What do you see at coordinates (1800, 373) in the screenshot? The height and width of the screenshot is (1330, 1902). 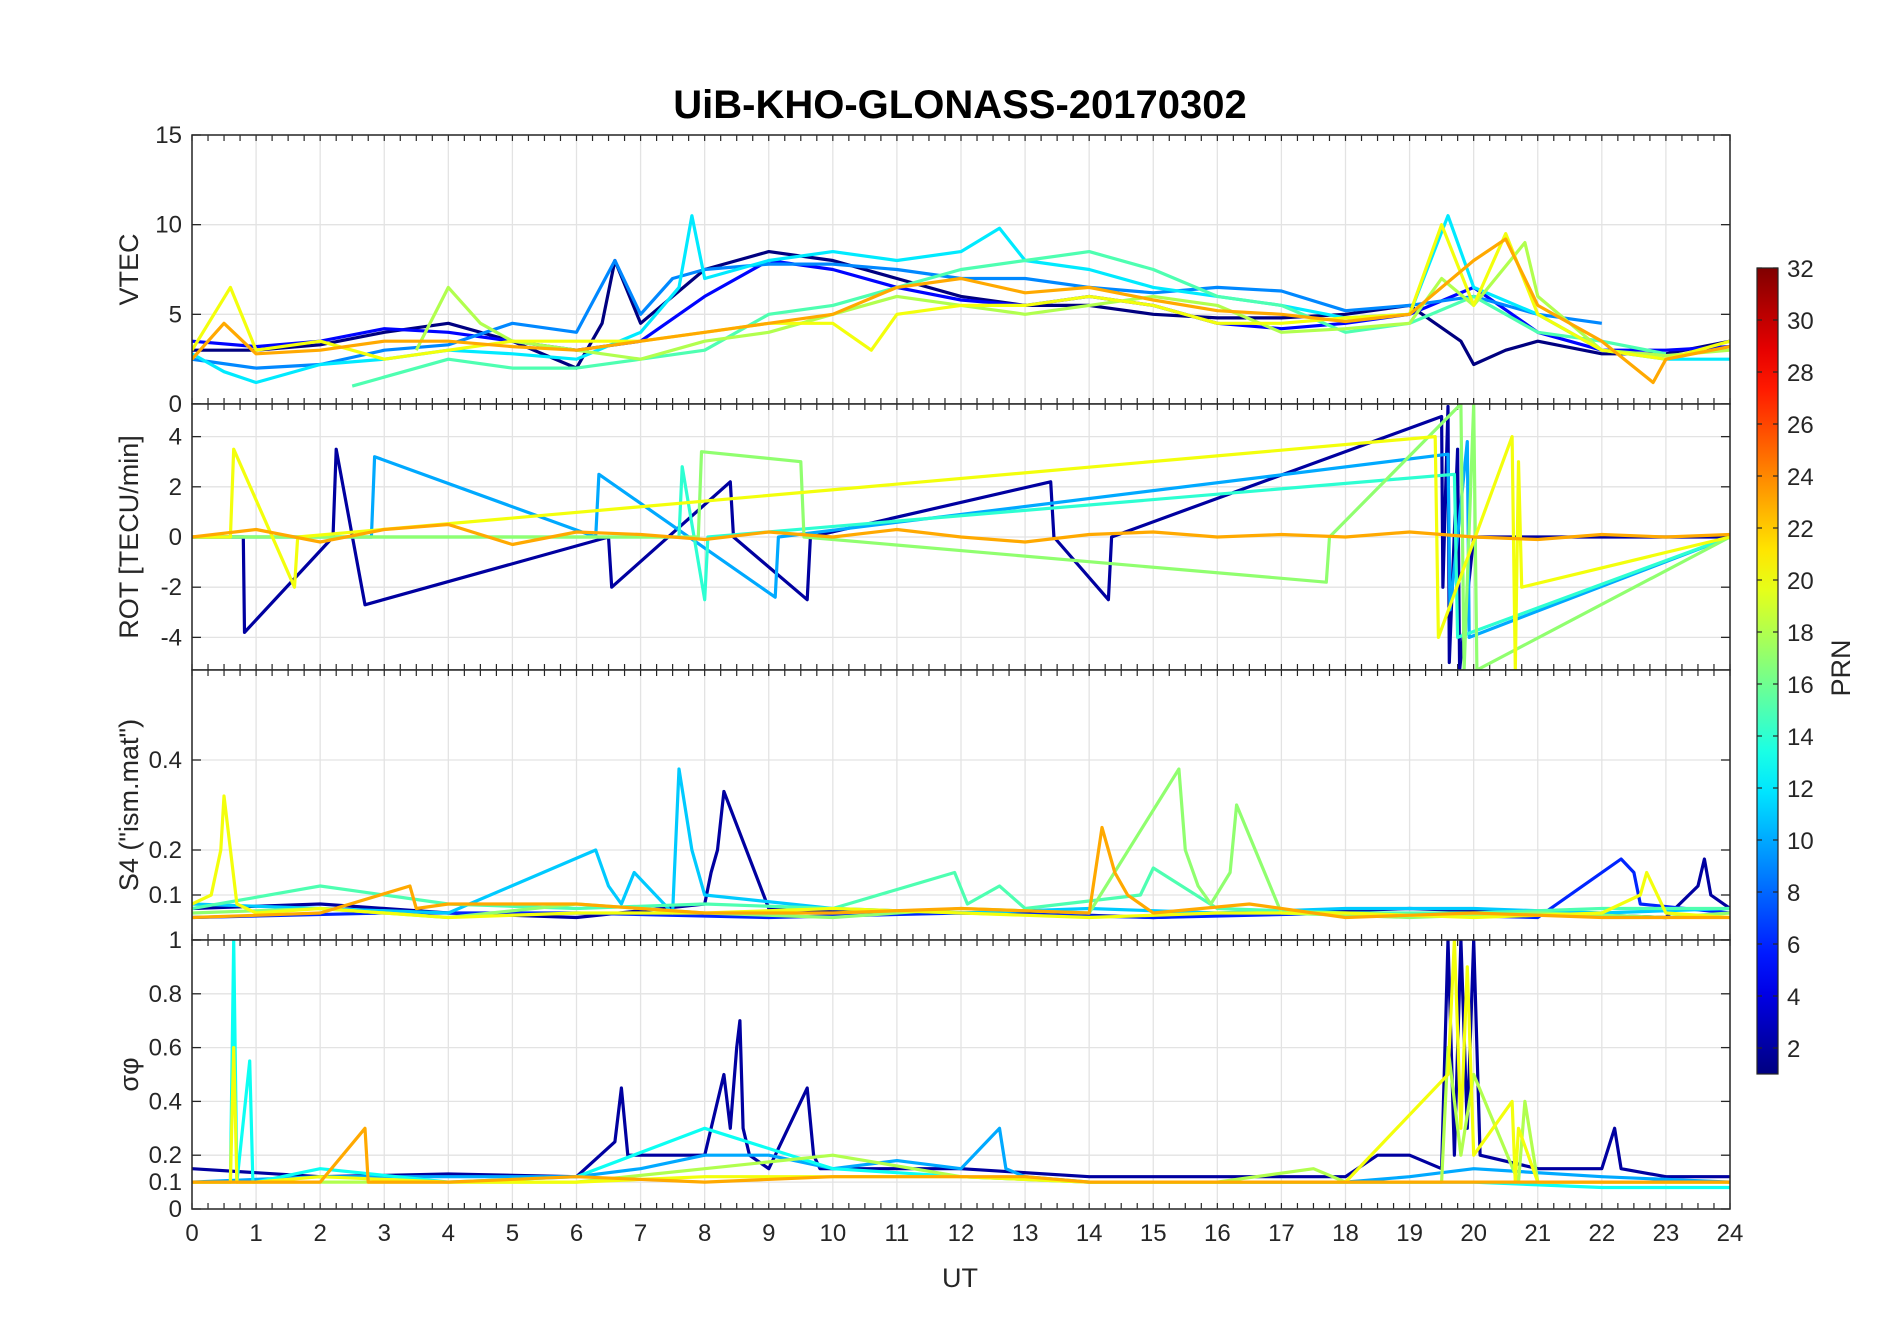 I see `colorbar-tick-label: 28` at bounding box center [1800, 373].